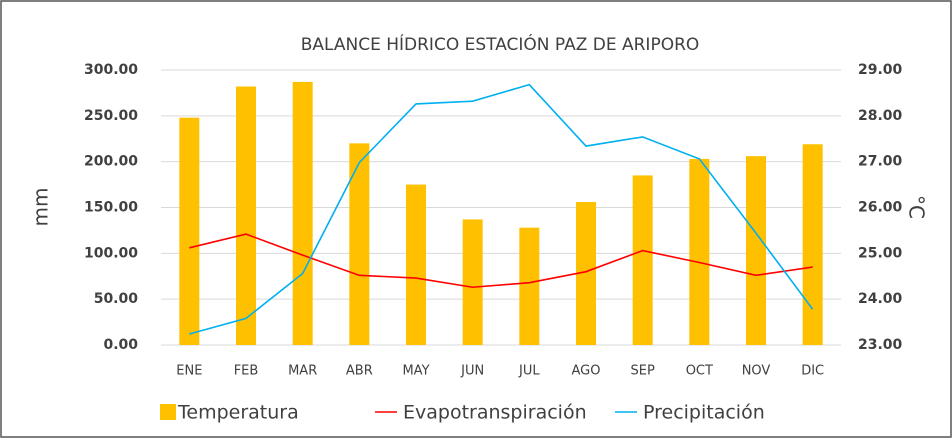  Describe the element at coordinates (880, 345) in the screenshot. I see `y2-tick-label: 23.00` at that location.